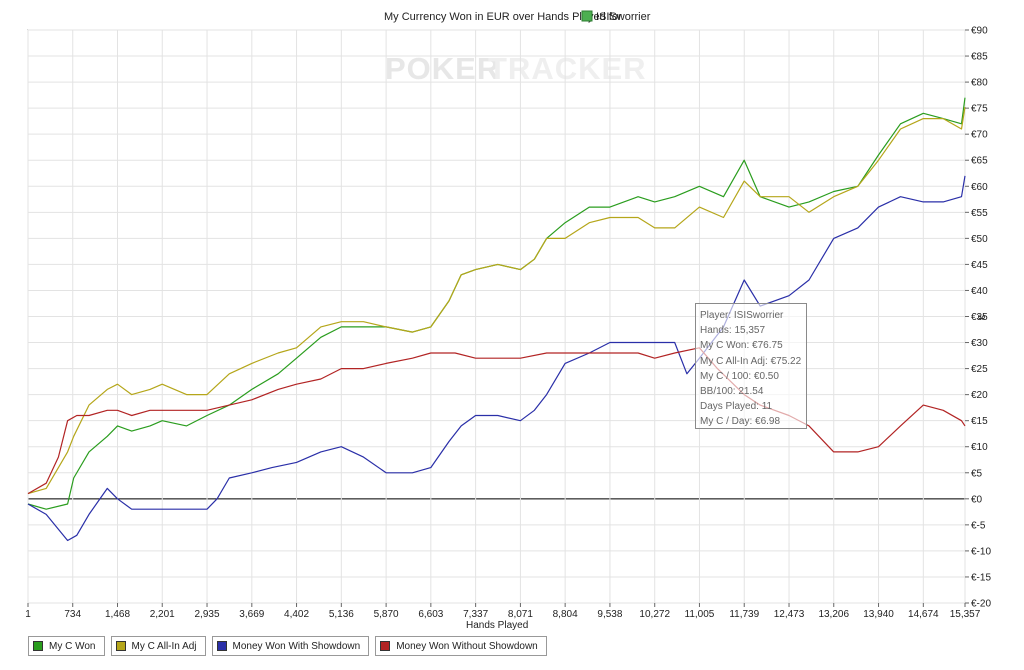 The image size is (1024, 670). Describe the element at coordinates (386, 614) in the screenshot. I see `x-tick-label: 5,870` at that location.